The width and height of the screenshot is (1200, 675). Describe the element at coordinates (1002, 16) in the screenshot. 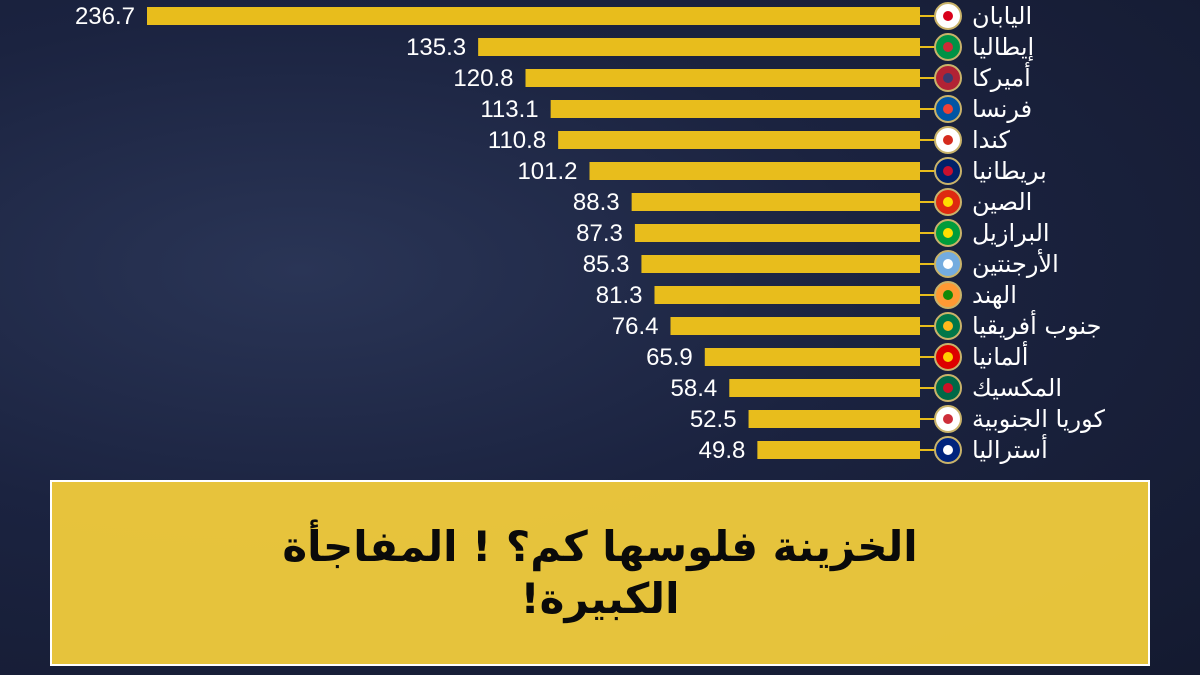

I see `category-label: اليابان` at that location.